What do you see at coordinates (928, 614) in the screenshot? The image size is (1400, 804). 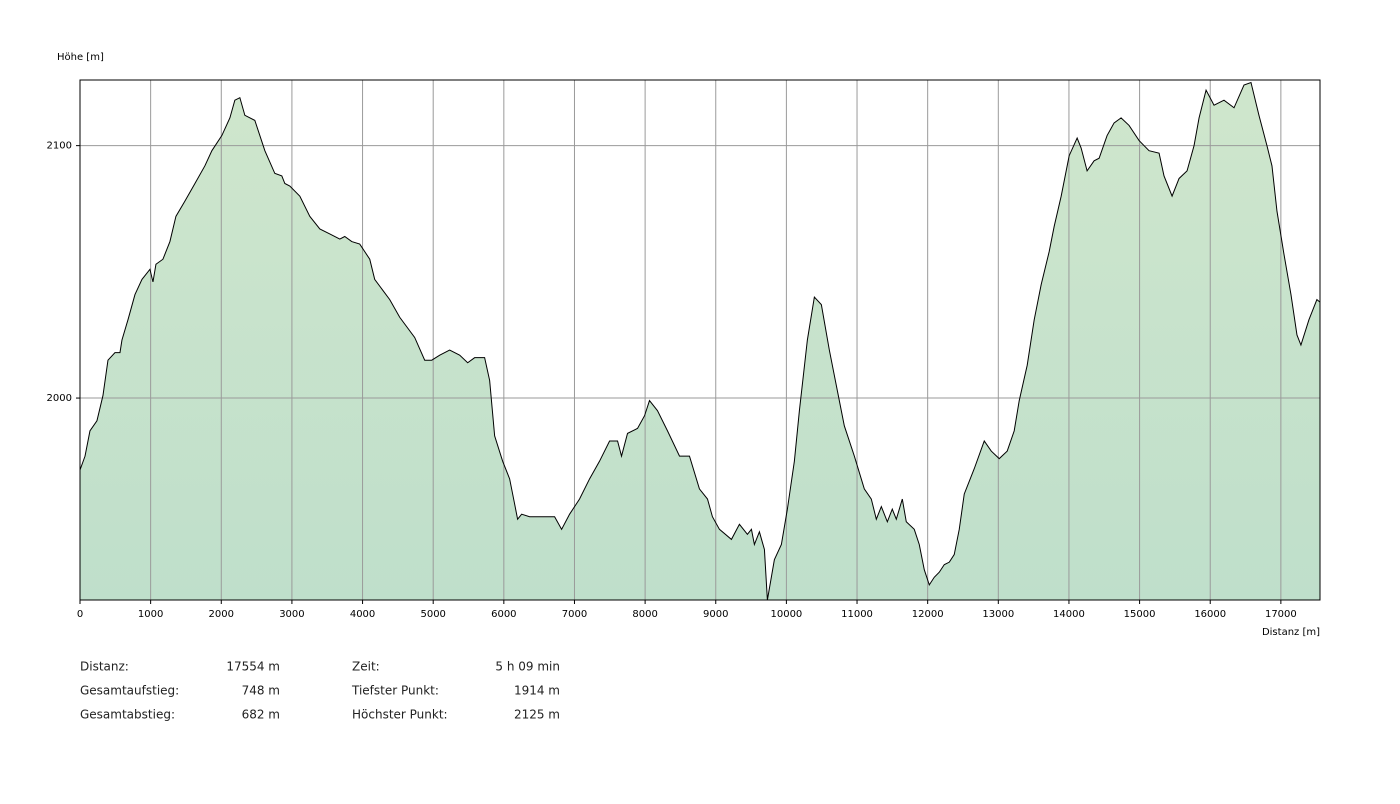 I see `x-tick-label: 12000` at bounding box center [928, 614].